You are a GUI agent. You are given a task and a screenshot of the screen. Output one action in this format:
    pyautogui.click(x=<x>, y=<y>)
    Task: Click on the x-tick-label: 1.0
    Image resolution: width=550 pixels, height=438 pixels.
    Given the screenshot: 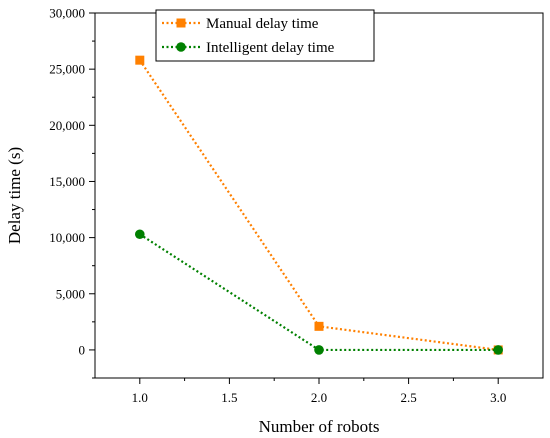 What is the action you would take?
    pyautogui.click(x=140, y=397)
    